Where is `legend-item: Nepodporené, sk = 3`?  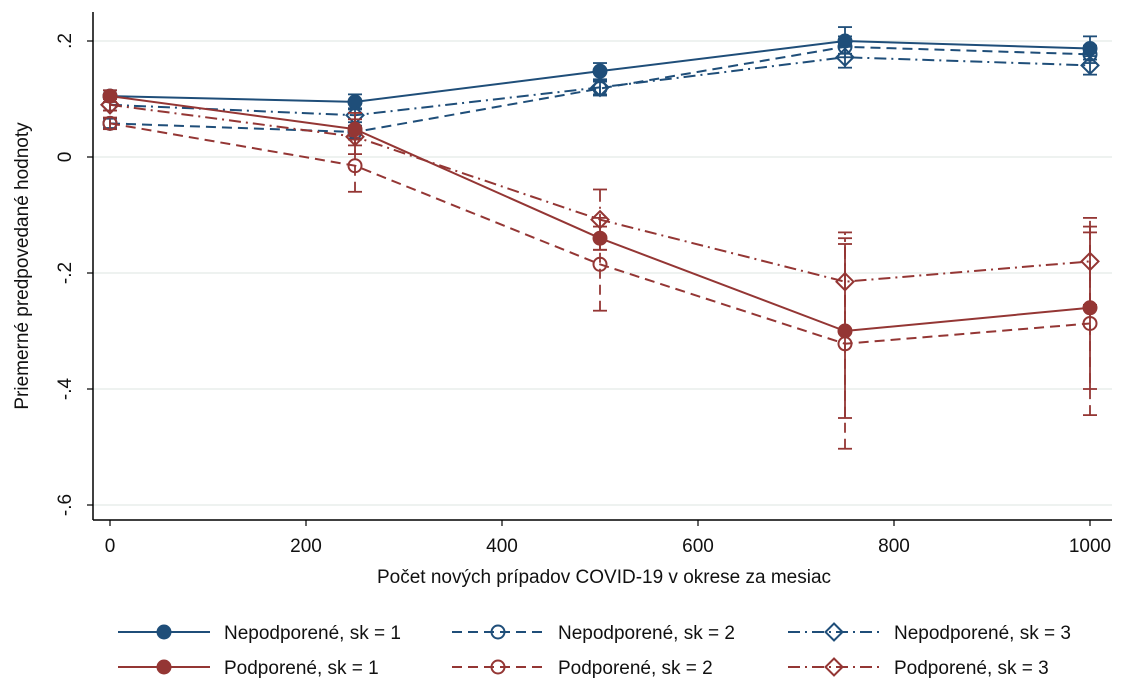
legend-item: Nepodporené, sk = 3 is located at coordinates (929, 633).